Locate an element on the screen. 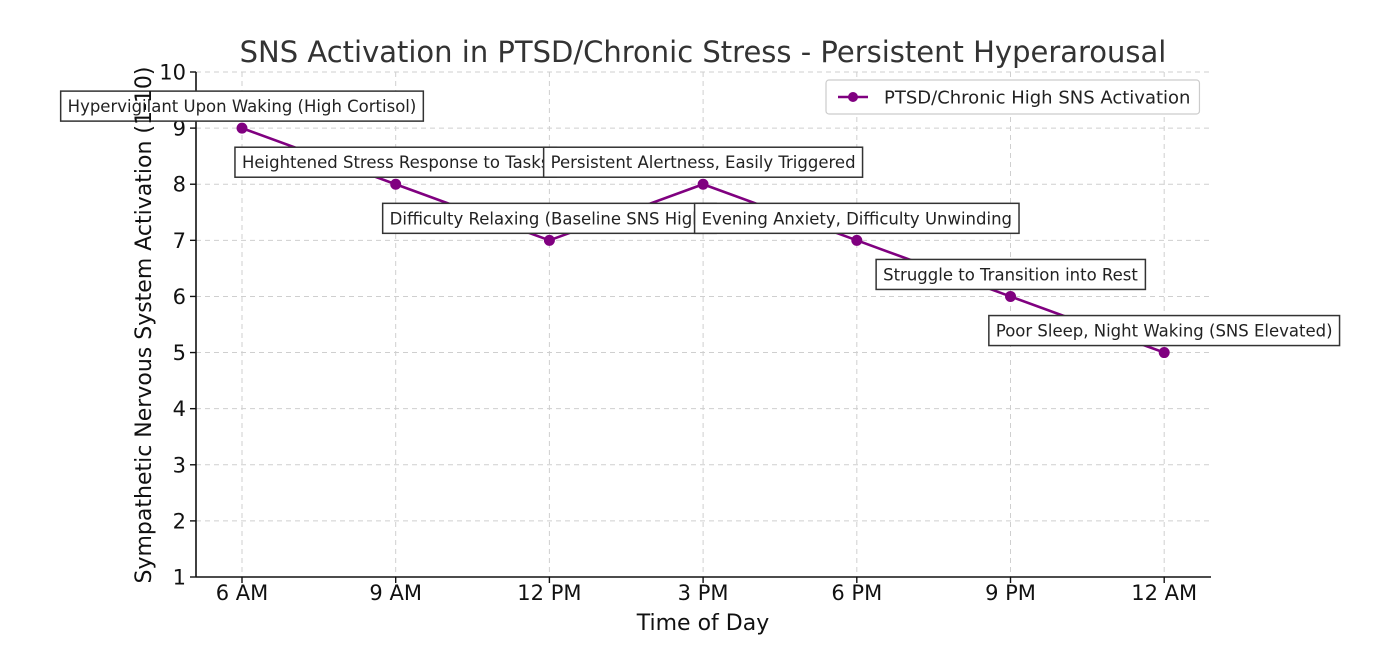 The image size is (1400, 660). legend-box is located at coordinates (1013, 97).